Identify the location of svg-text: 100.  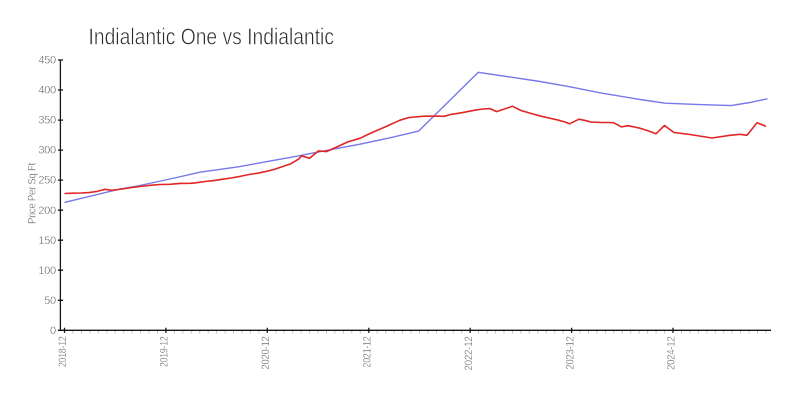
(47, 271).